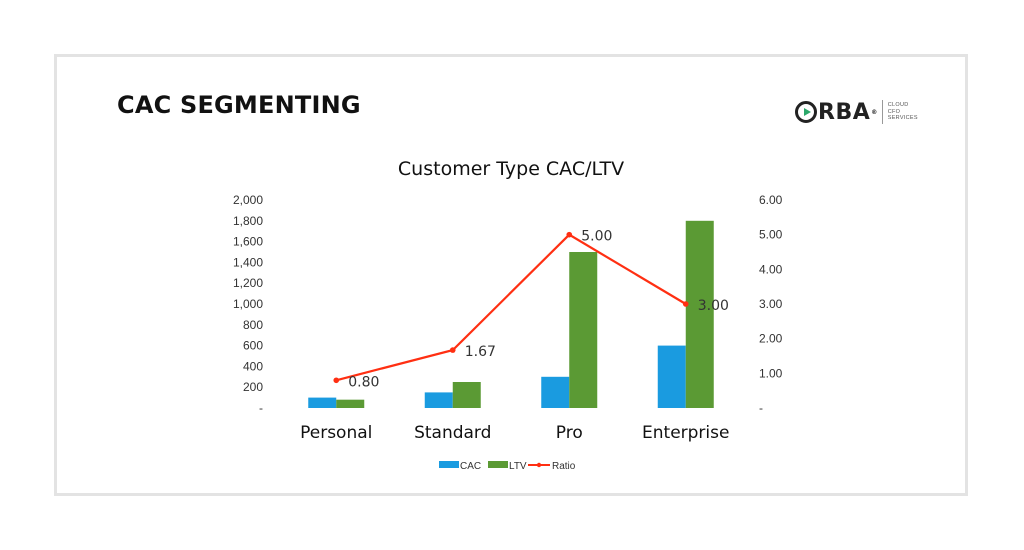 The height and width of the screenshot is (550, 1024). What do you see at coordinates (596, 237) in the screenshot?
I see `ratio-data-label: 5.00` at bounding box center [596, 237].